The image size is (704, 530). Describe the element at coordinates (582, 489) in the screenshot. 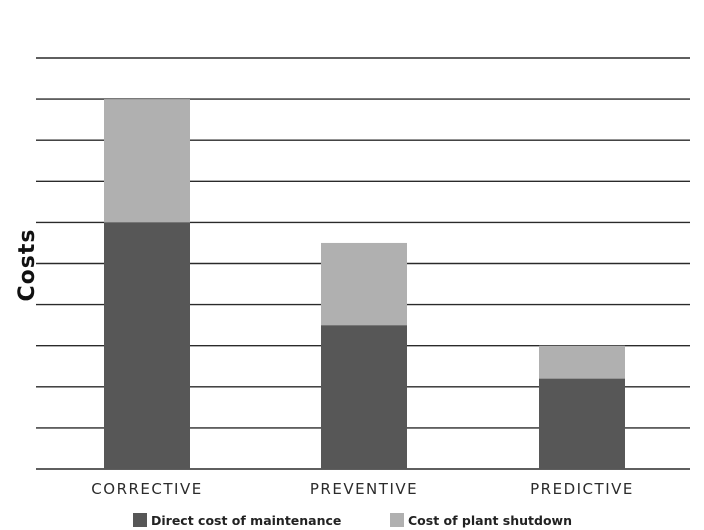

I see `x-tick-label-predictive: PREDICTIVE` at that location.